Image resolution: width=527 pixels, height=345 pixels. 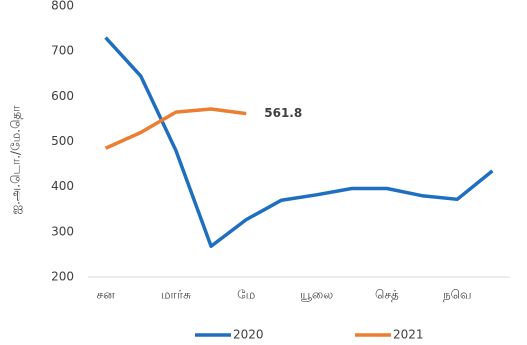 I want to click on x-tick-label: நவெ, so click(x=457, y=295).